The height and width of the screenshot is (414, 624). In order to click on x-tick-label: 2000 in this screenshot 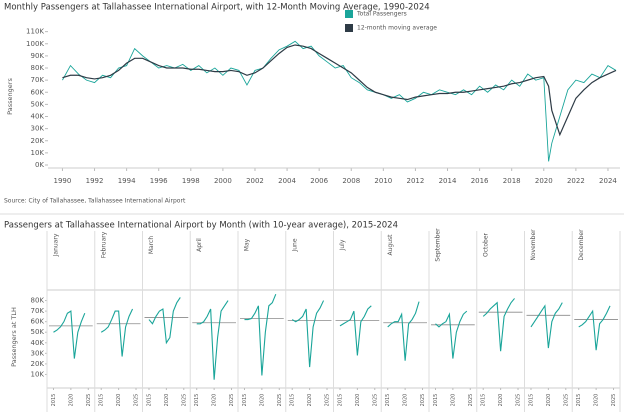, I will do `click(223, 181)`.